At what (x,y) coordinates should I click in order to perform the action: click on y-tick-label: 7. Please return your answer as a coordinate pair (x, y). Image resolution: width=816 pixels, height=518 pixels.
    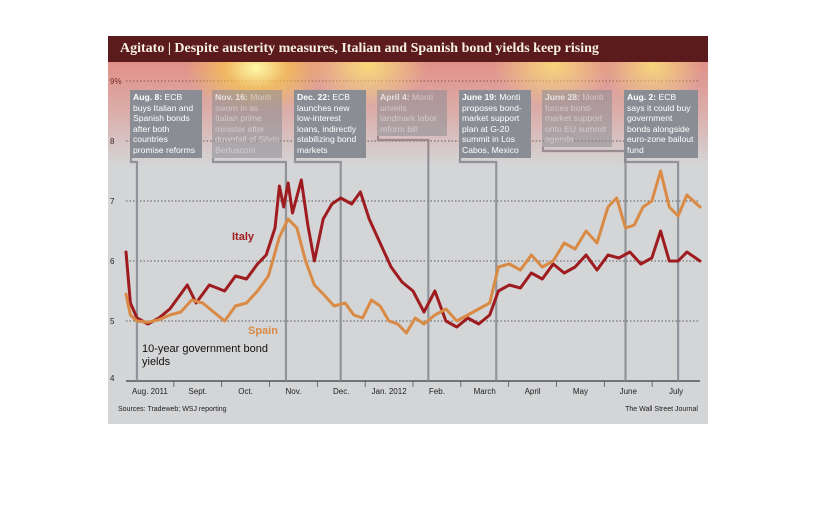
    Looking at the image, I should click on (112, 201).